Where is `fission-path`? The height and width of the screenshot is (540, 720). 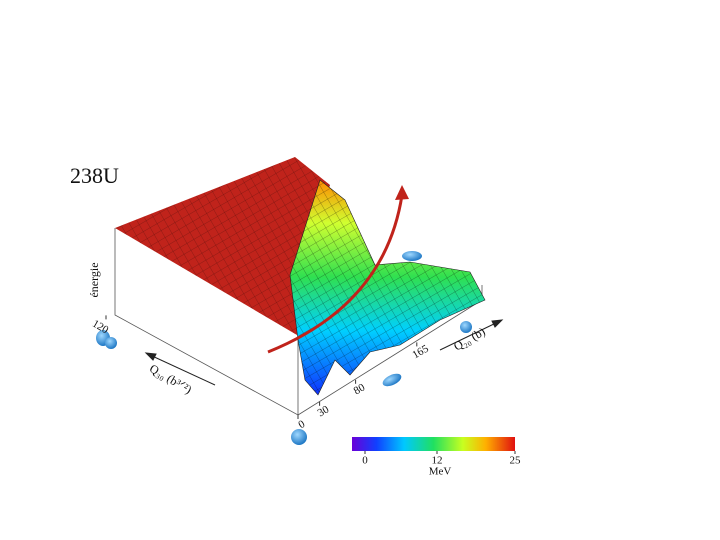
fission-path is located at coordinates (335, 274).